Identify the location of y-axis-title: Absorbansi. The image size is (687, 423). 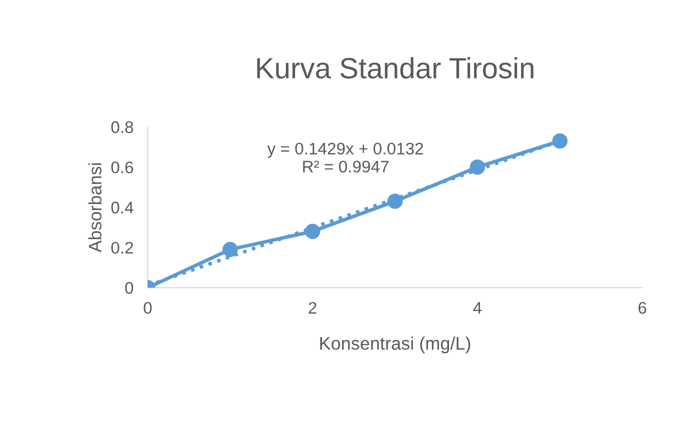
(95, 207).